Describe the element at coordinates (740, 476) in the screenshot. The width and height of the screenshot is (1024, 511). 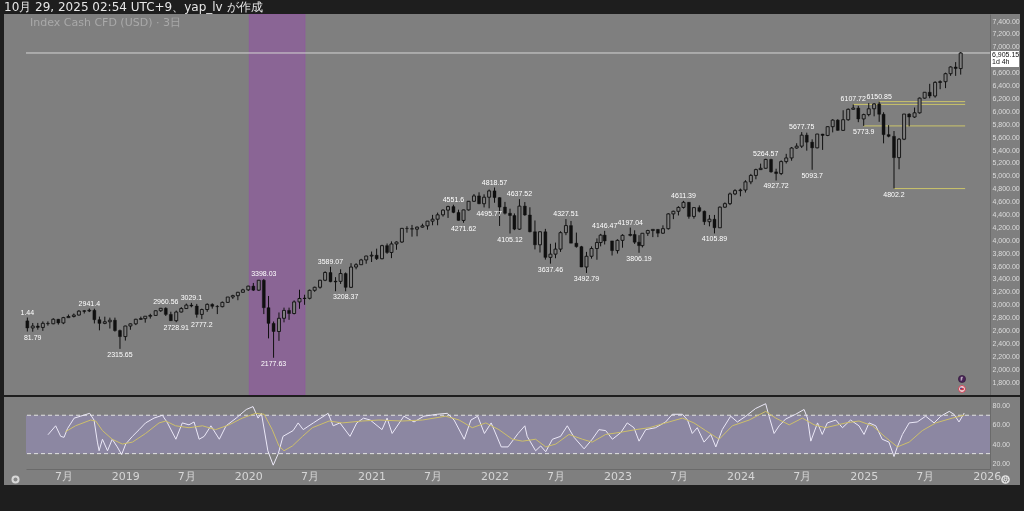
I see `x-tick-label: 2024` at that location.